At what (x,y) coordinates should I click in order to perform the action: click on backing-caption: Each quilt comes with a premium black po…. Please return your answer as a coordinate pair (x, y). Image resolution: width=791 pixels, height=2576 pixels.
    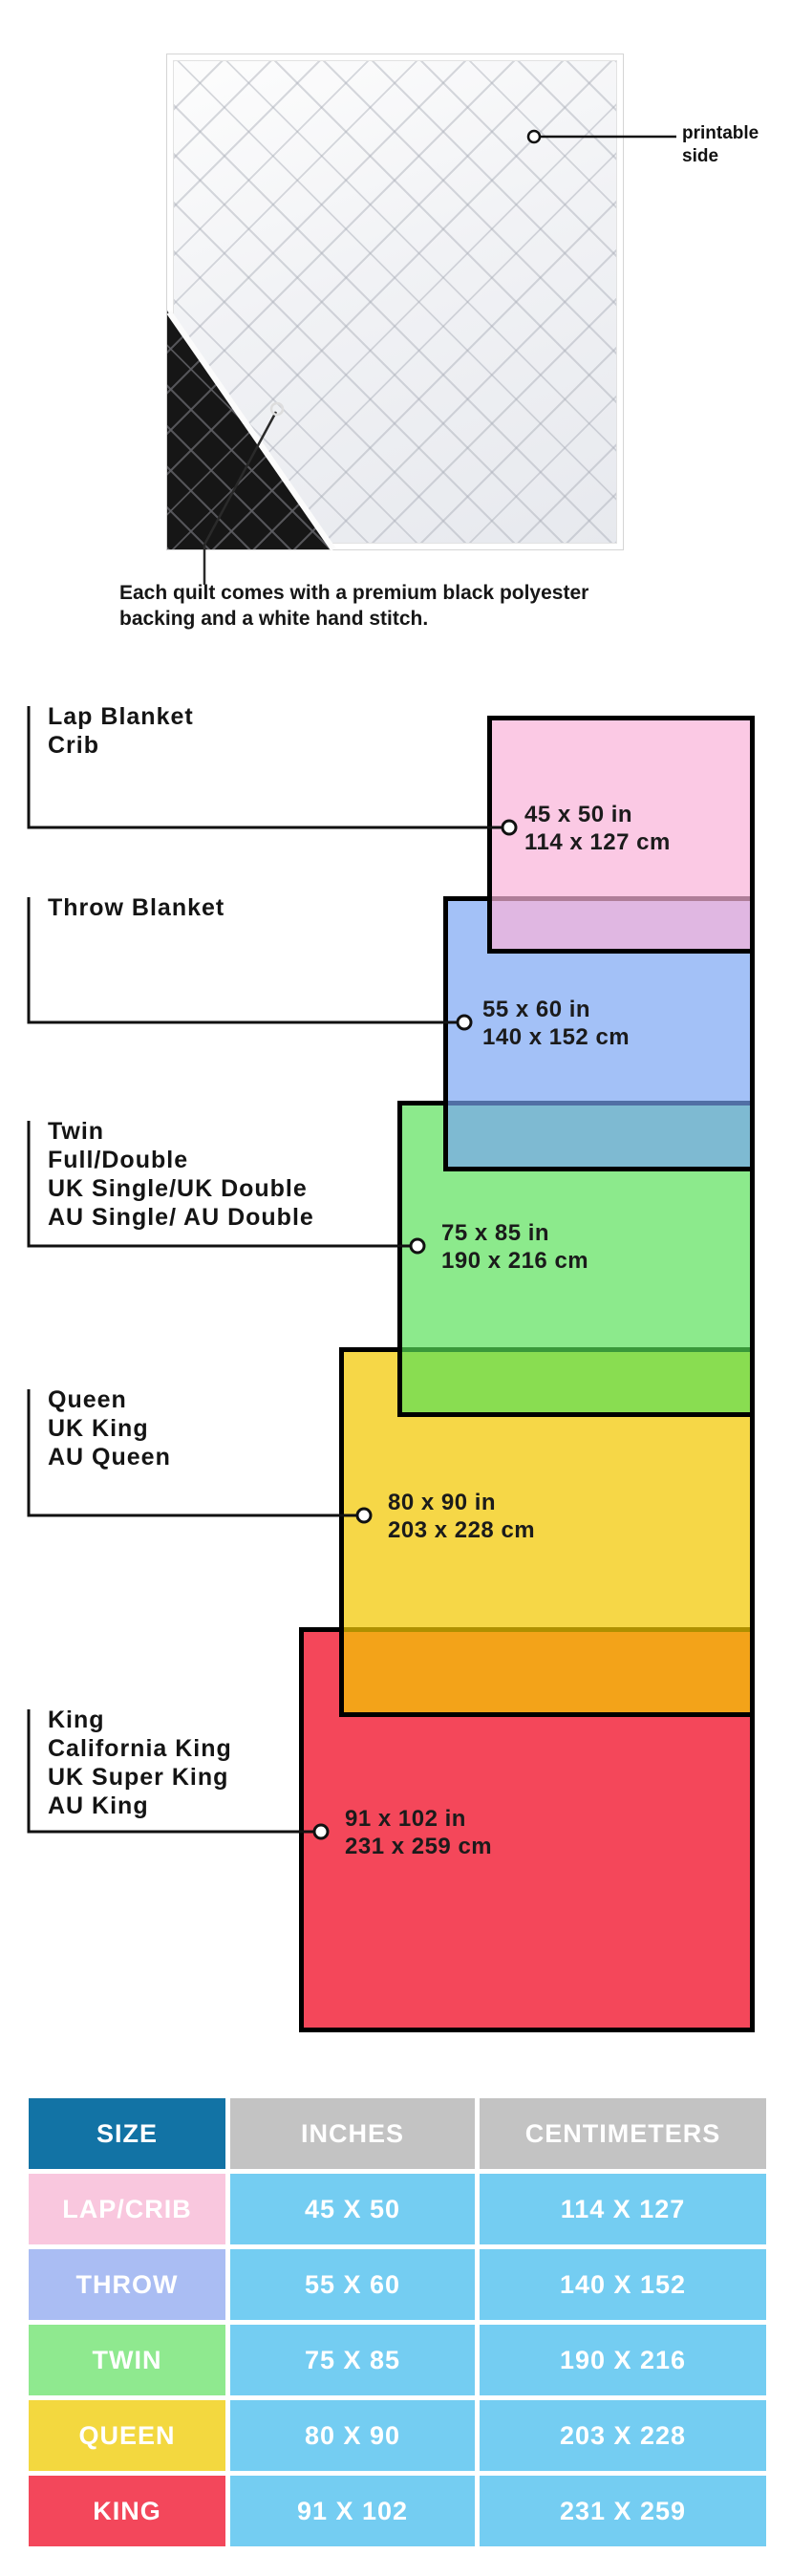
    Looking at the image, I should click on (353, 606).